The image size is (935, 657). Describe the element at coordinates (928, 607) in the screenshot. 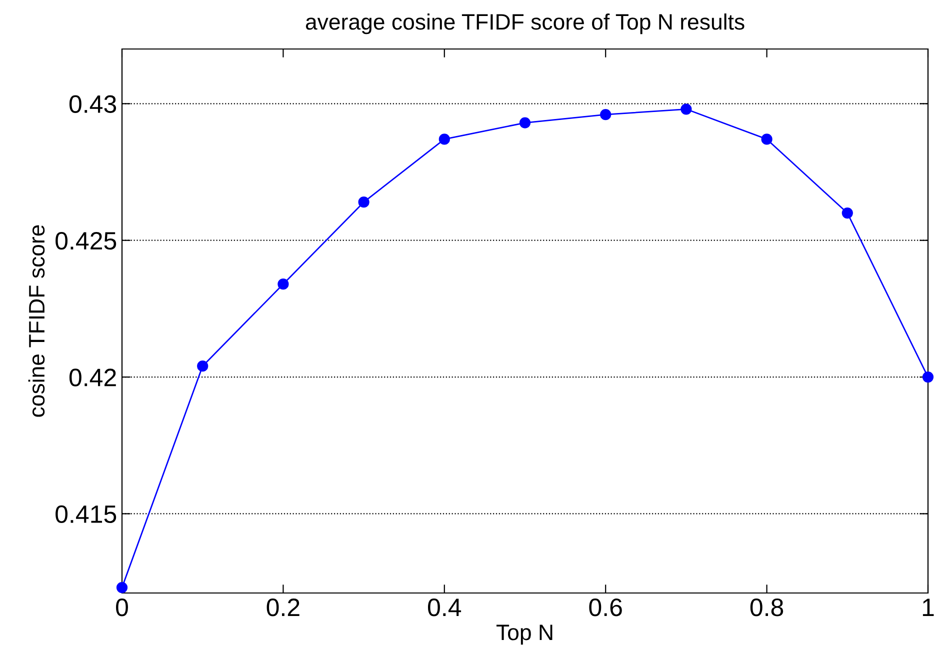

I see `x-tick-label: 1` at that location.